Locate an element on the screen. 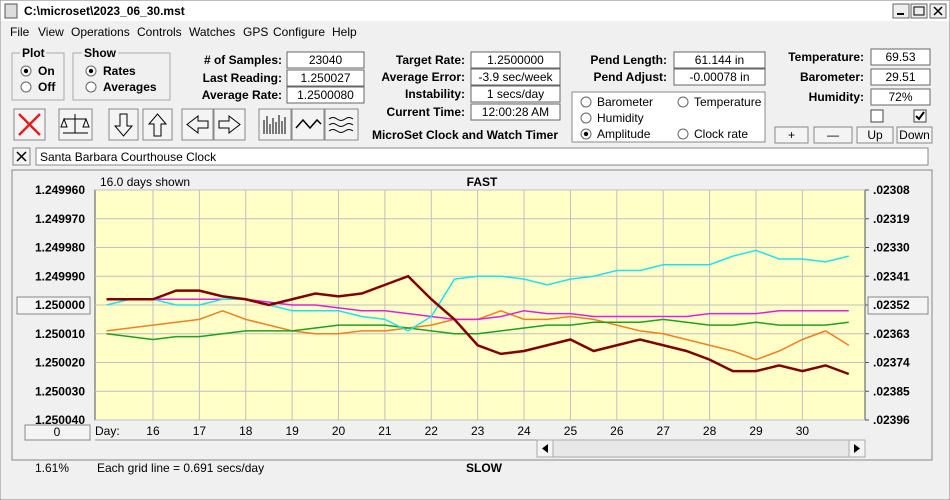 The height and width of the screenshot is (500, 950). y-tick-label: 1.249990 is located at coordinates (60, 276).